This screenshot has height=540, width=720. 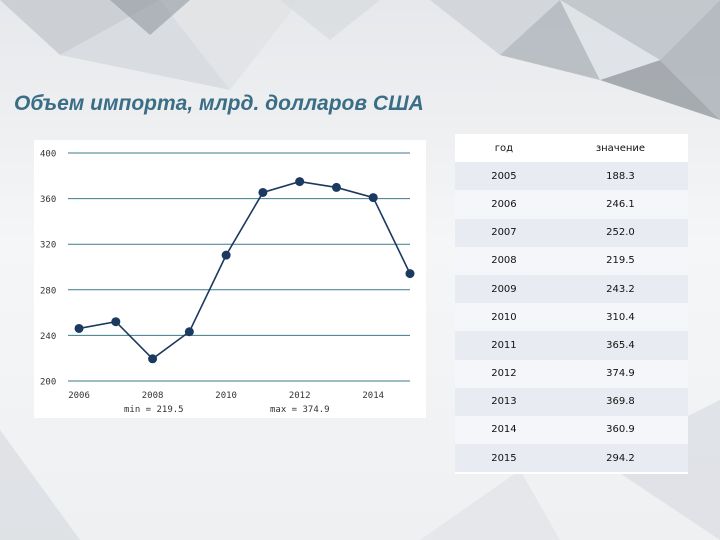 I want to click on table-cell-year: 2011, so click(x=504, y=345).